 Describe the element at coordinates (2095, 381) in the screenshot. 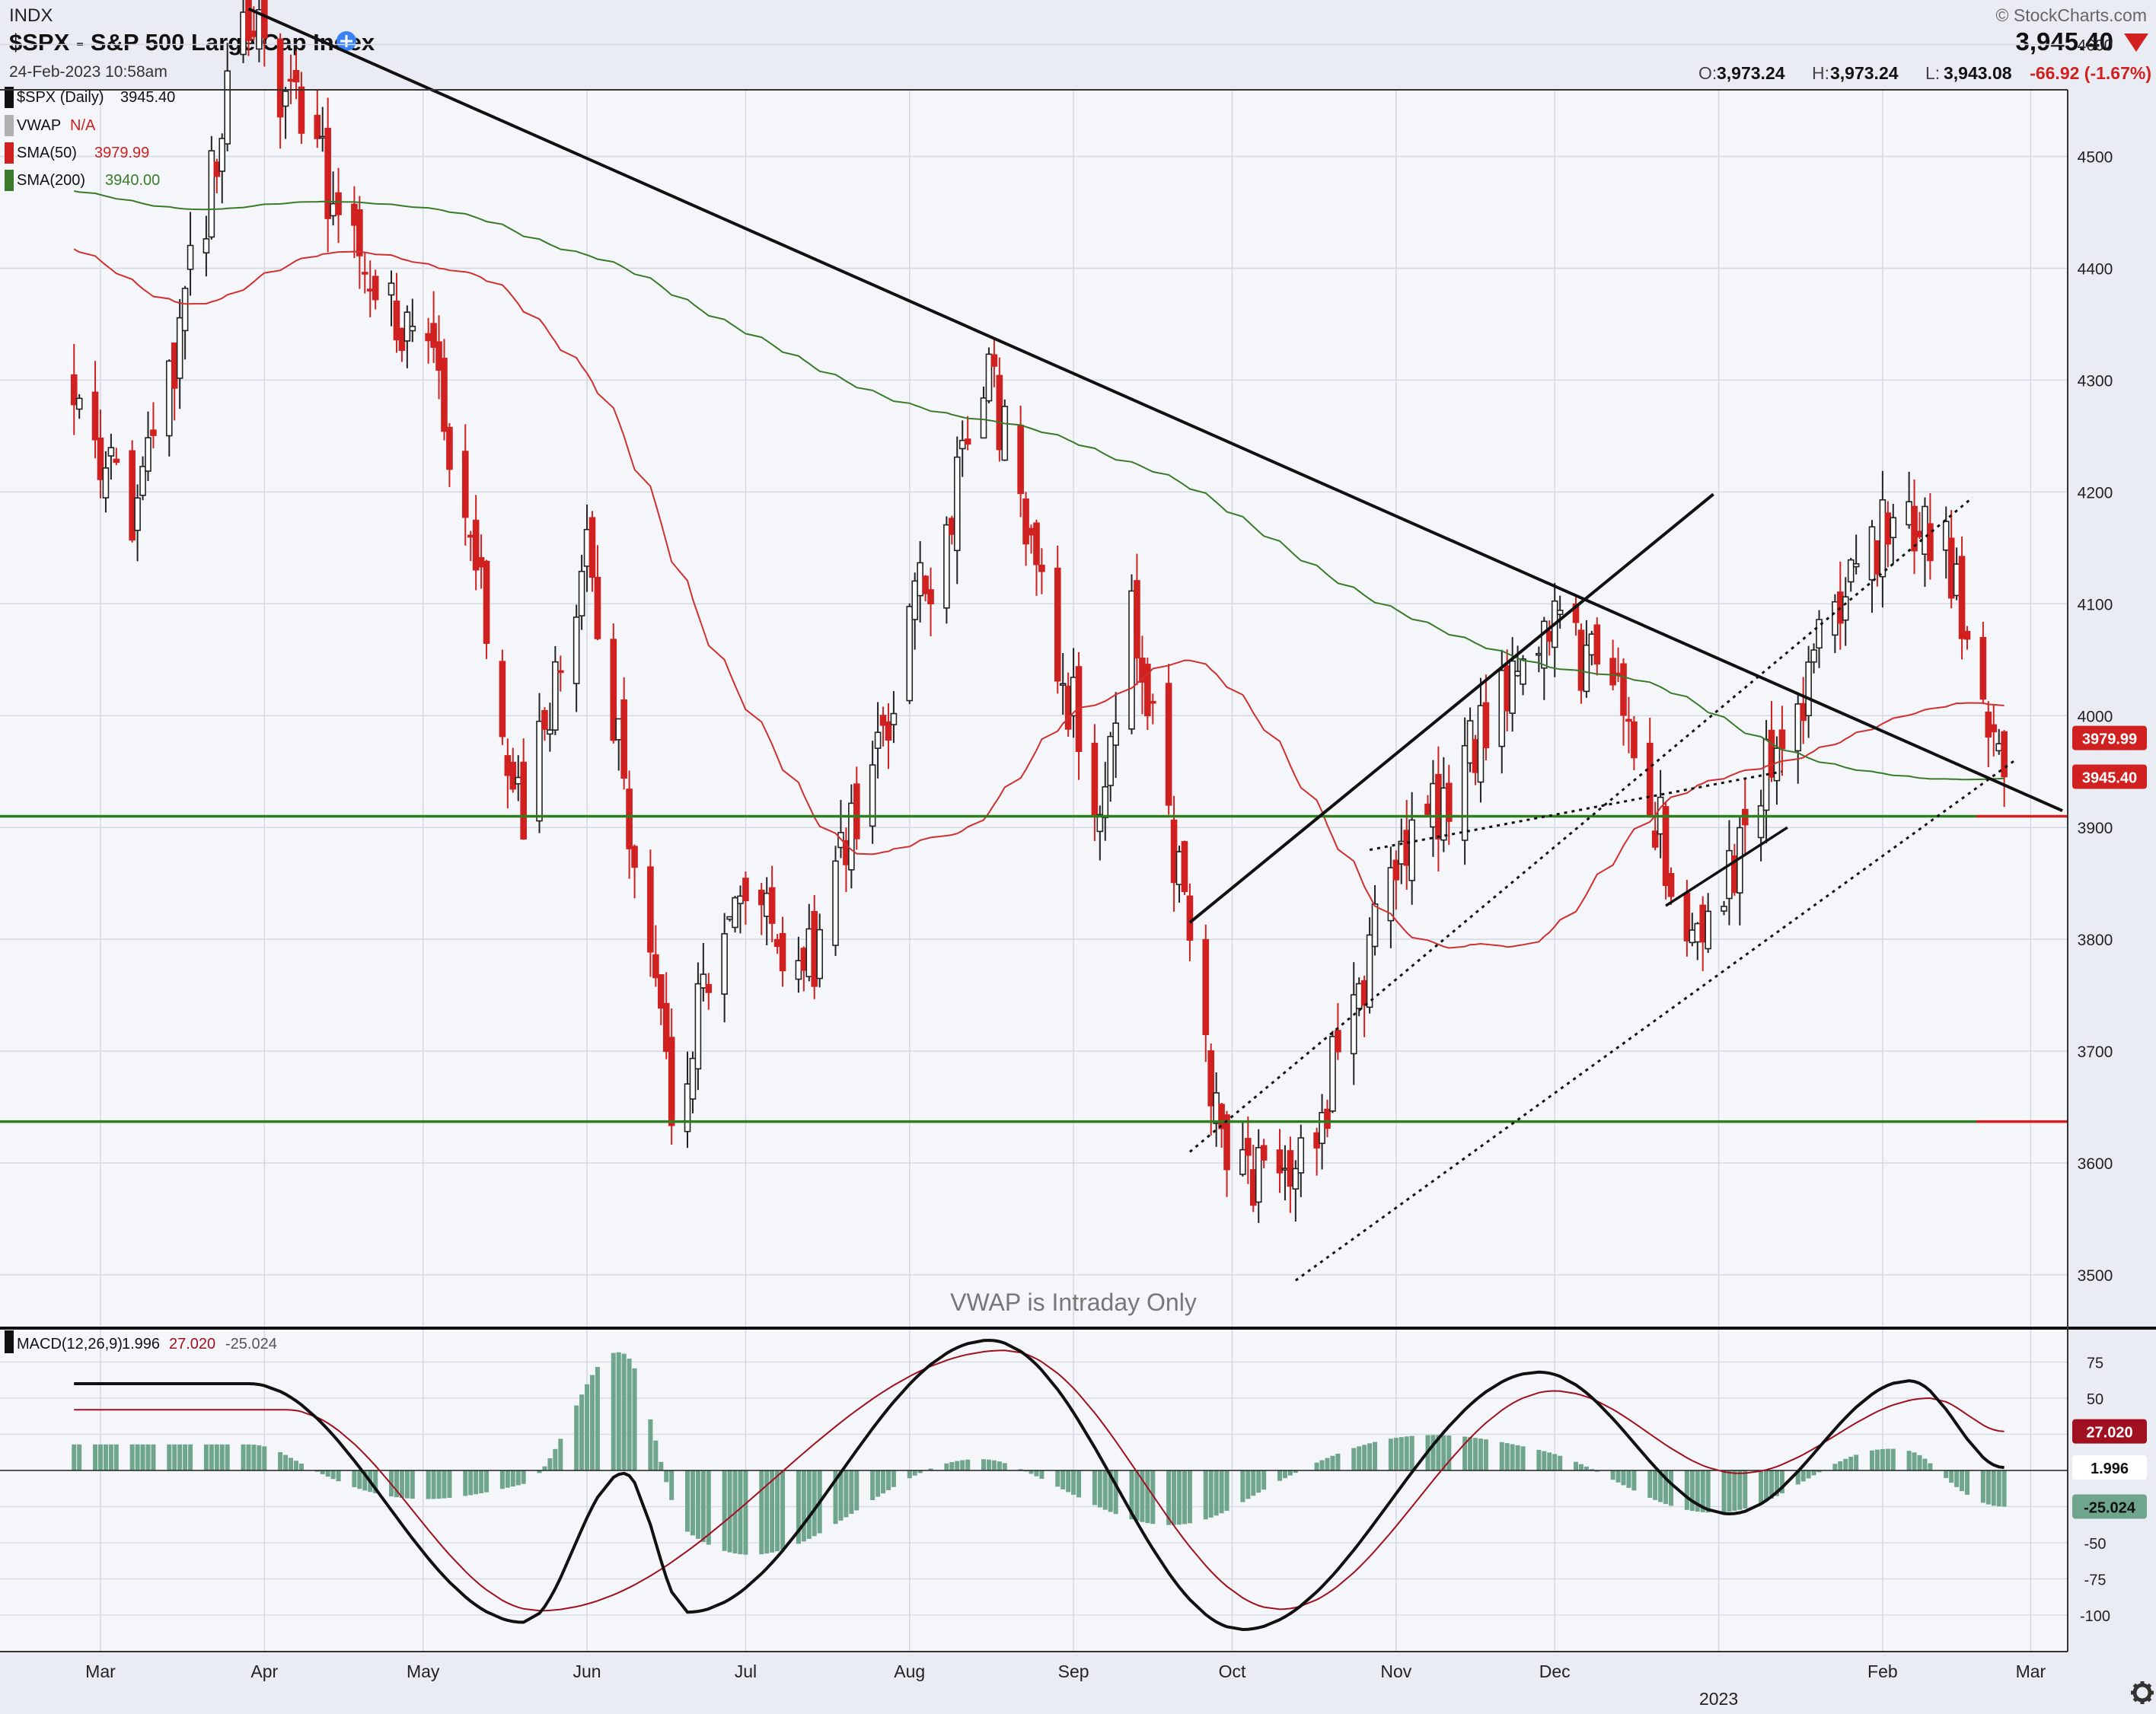

I see `y-tick-label: 4300` at that location.